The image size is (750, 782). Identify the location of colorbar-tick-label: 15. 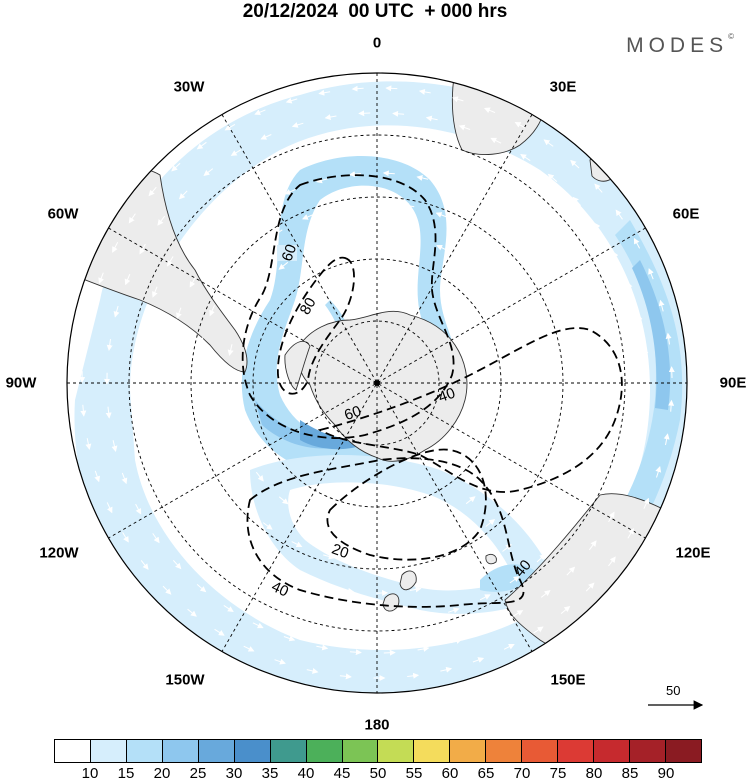
(126, 773).